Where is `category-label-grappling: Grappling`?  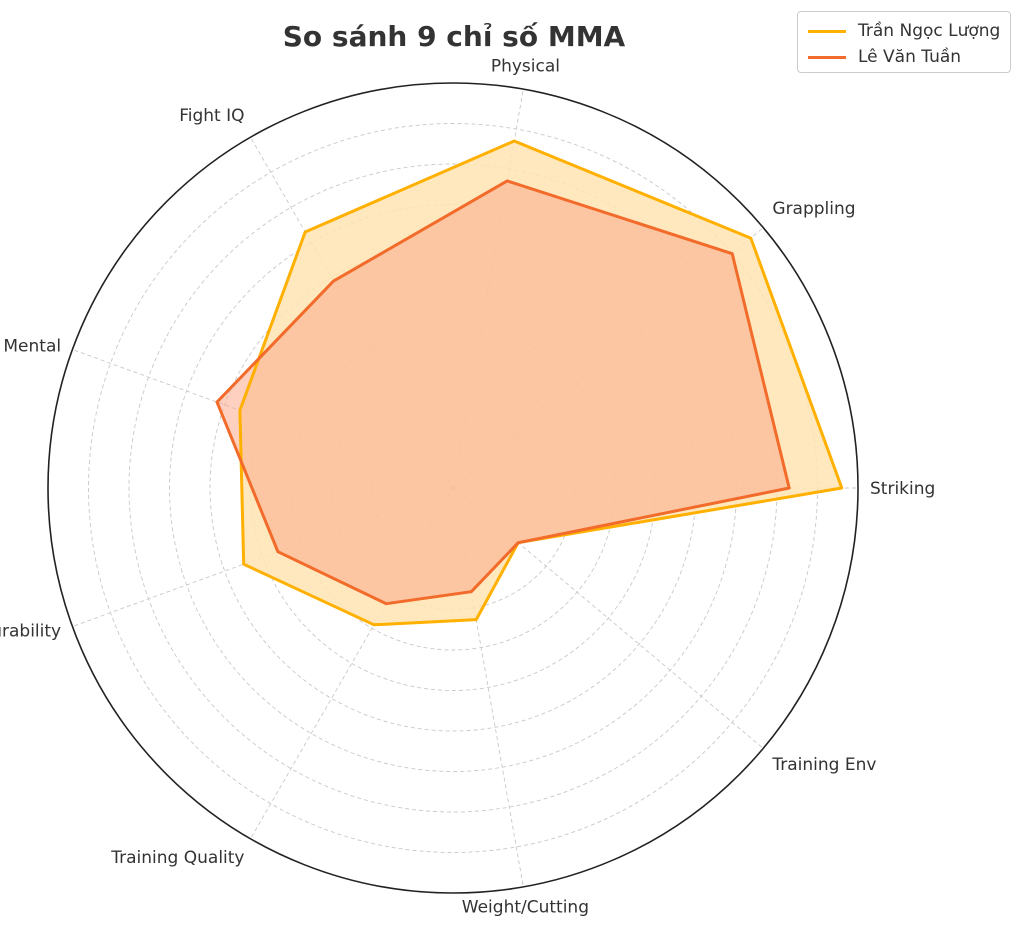 category-label-grappling: Grappling is located at coordinates (813, 209).